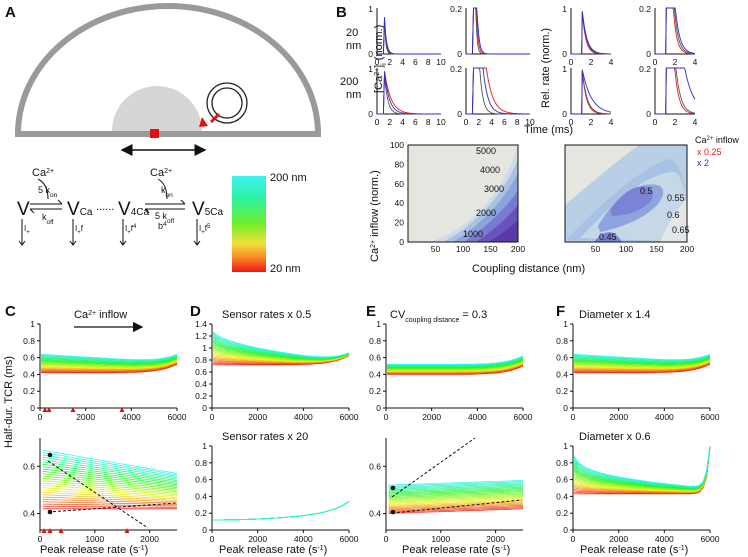 This screenshot has width=748, height=557. I want to click on svg-text: Peak release rate (s-1), so click(94, 550).